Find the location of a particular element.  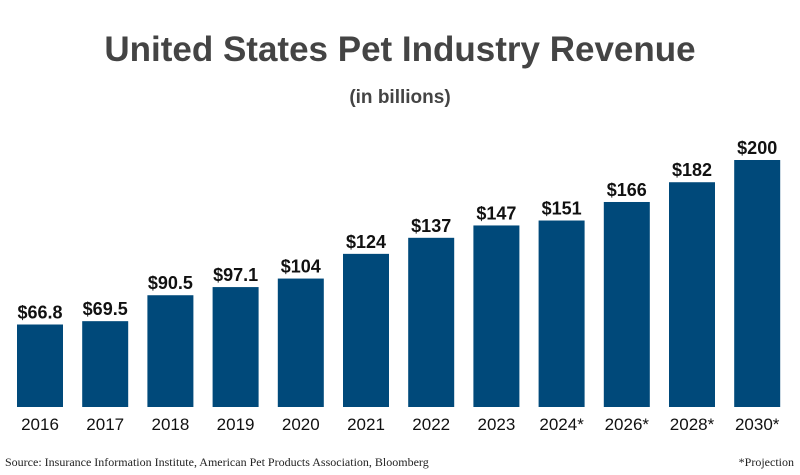

x-tick-label-2028*: 2028* is located at coordinates (692, 424).